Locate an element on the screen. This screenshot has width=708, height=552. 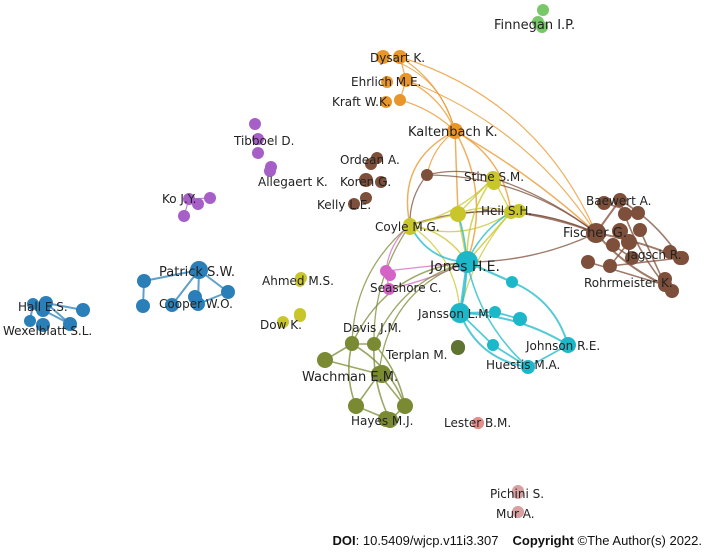
author-label-ko: Ko J.Y. is located at coordinates (179, 199).